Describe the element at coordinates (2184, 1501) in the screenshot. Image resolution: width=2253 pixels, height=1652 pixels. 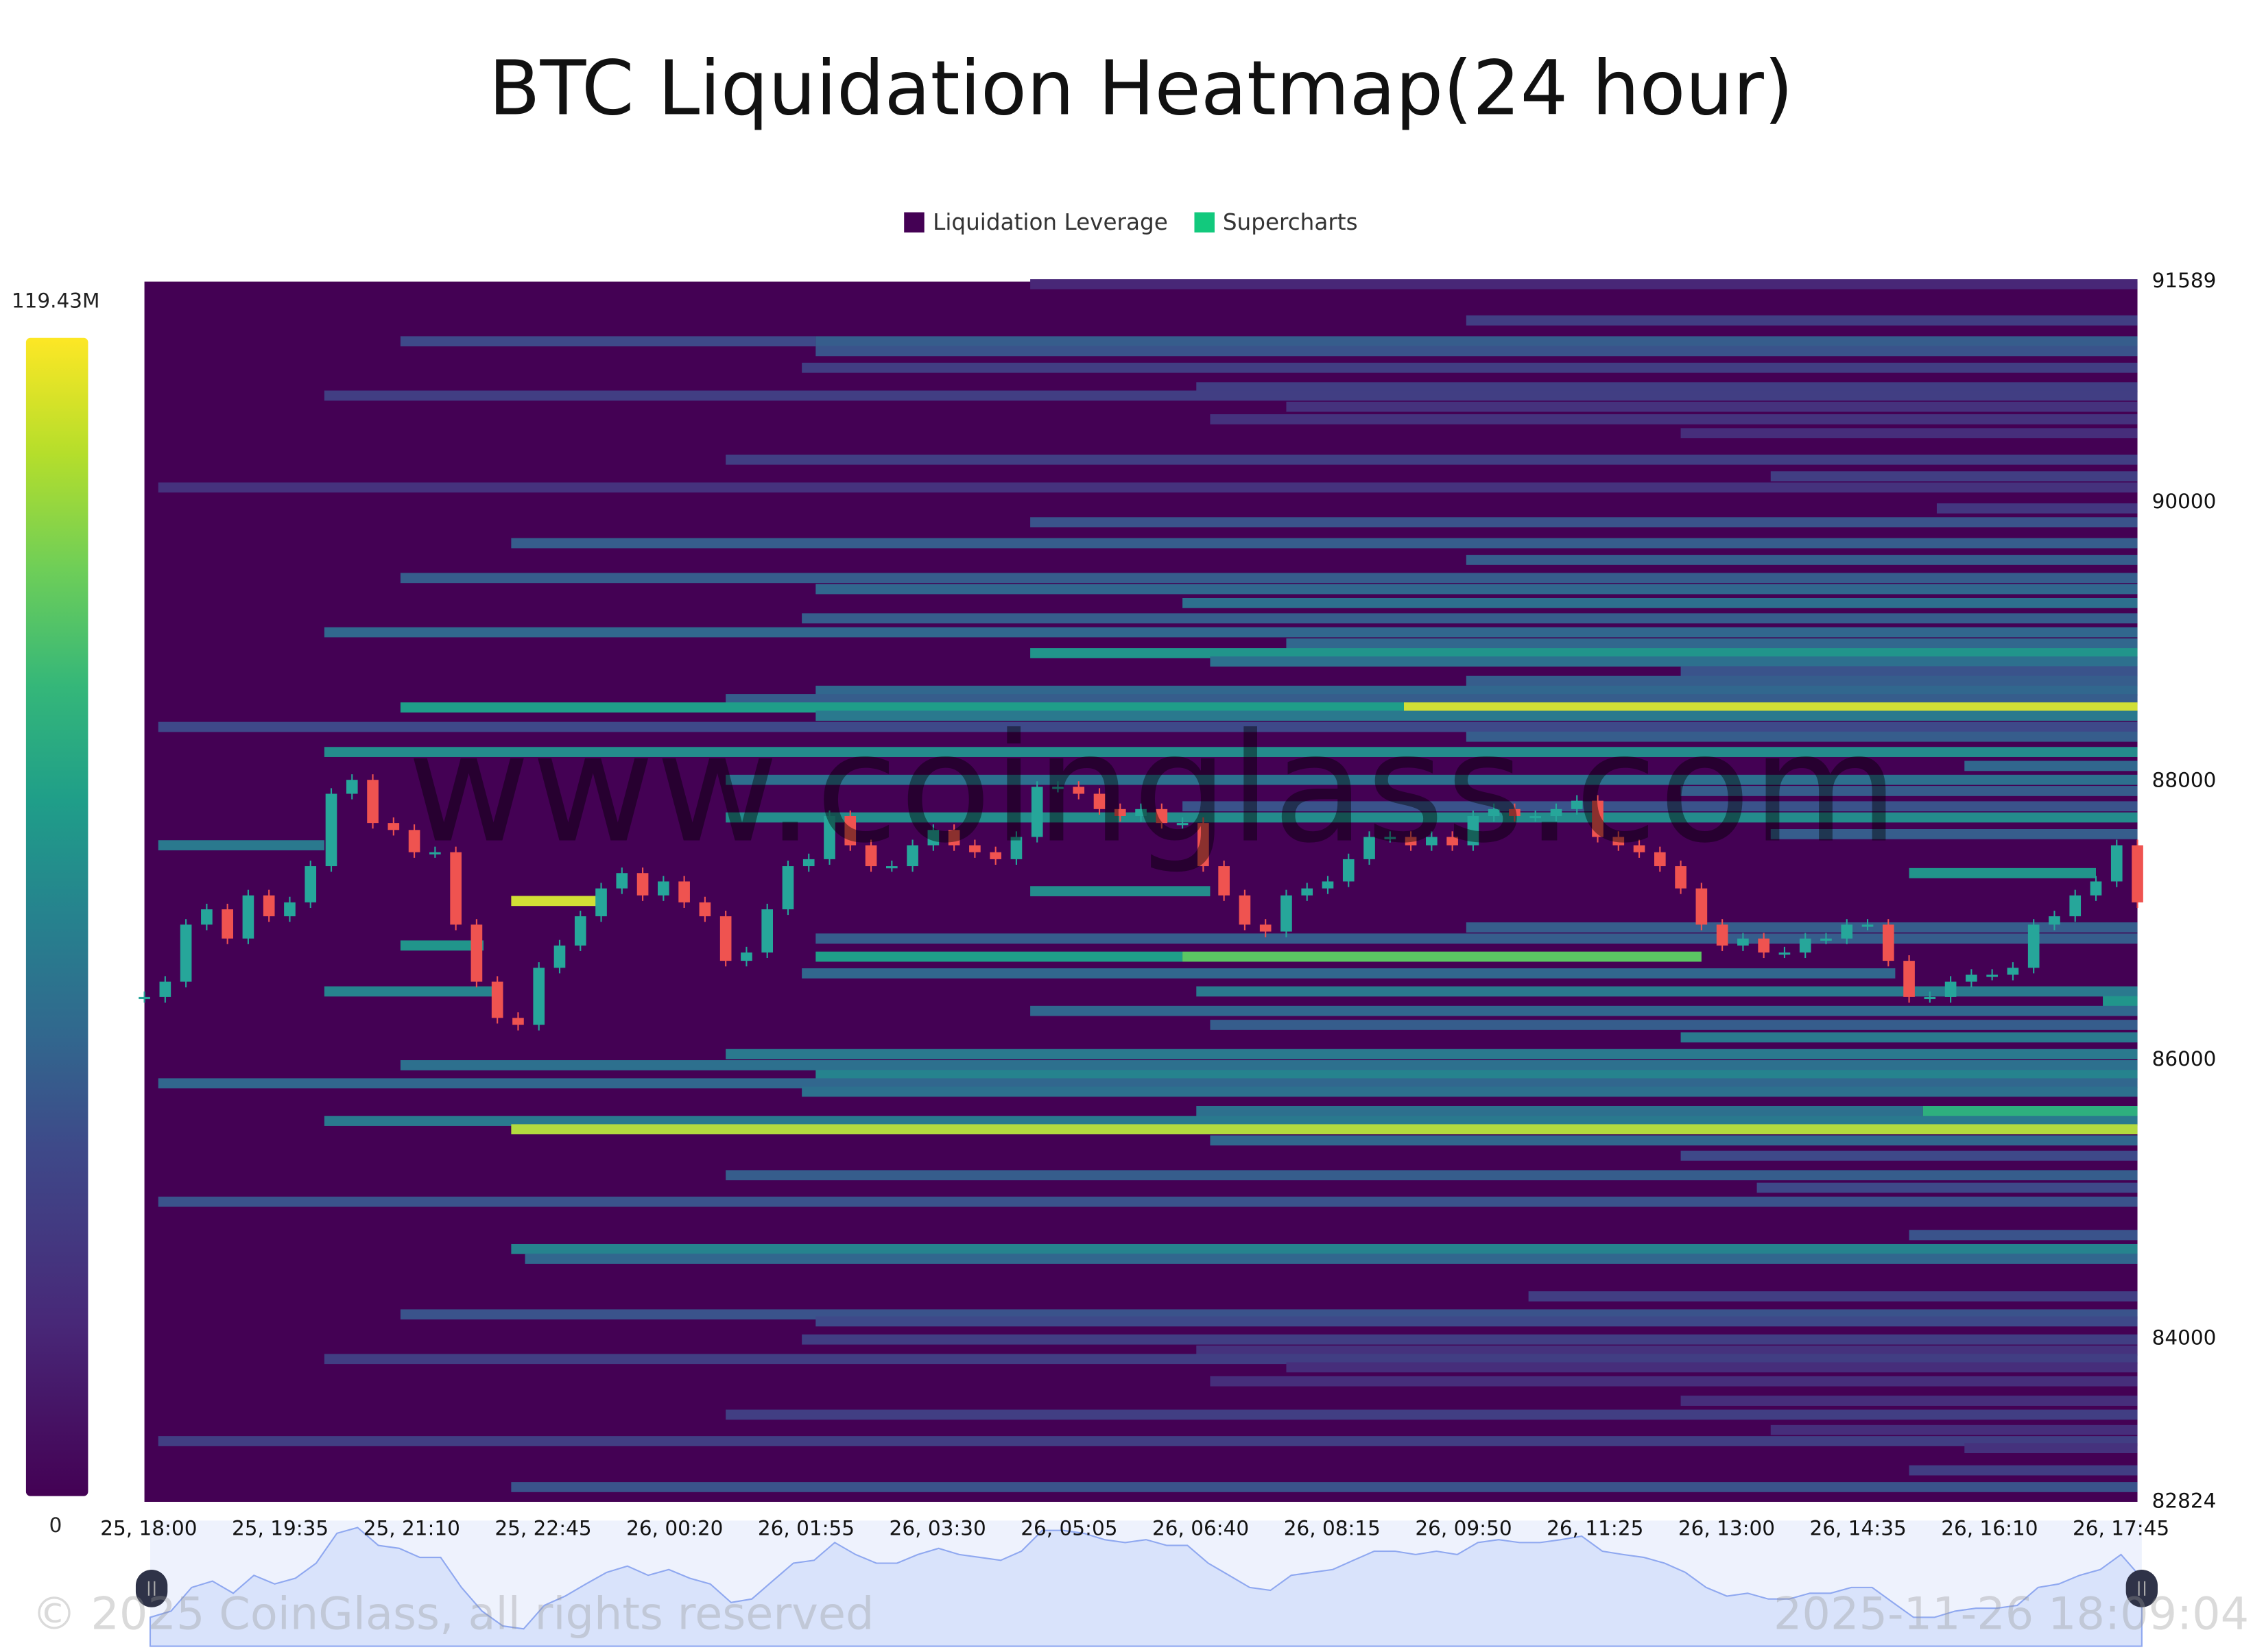
I see `y-tick-label: 82824` at that location.